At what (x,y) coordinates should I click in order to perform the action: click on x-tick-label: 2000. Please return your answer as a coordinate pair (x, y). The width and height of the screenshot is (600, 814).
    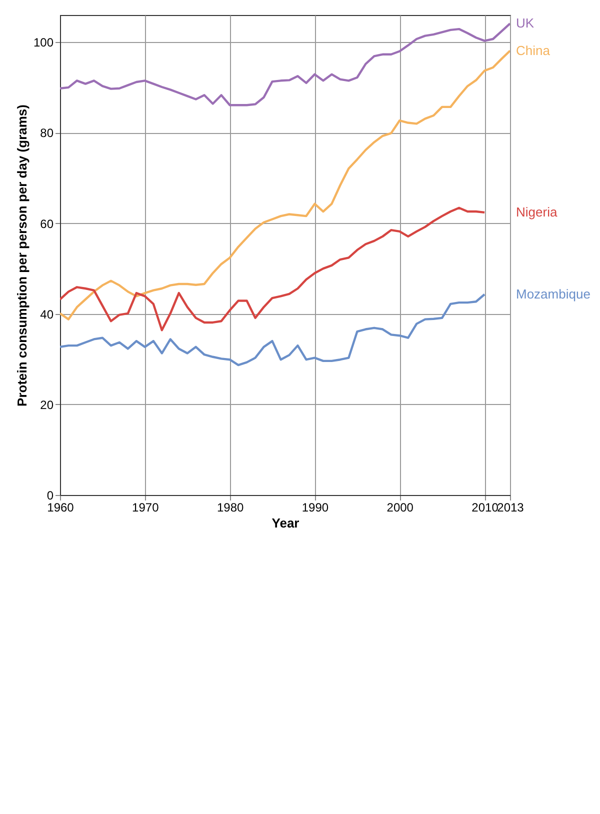
    Looking at the image, I should click on (400, 507).